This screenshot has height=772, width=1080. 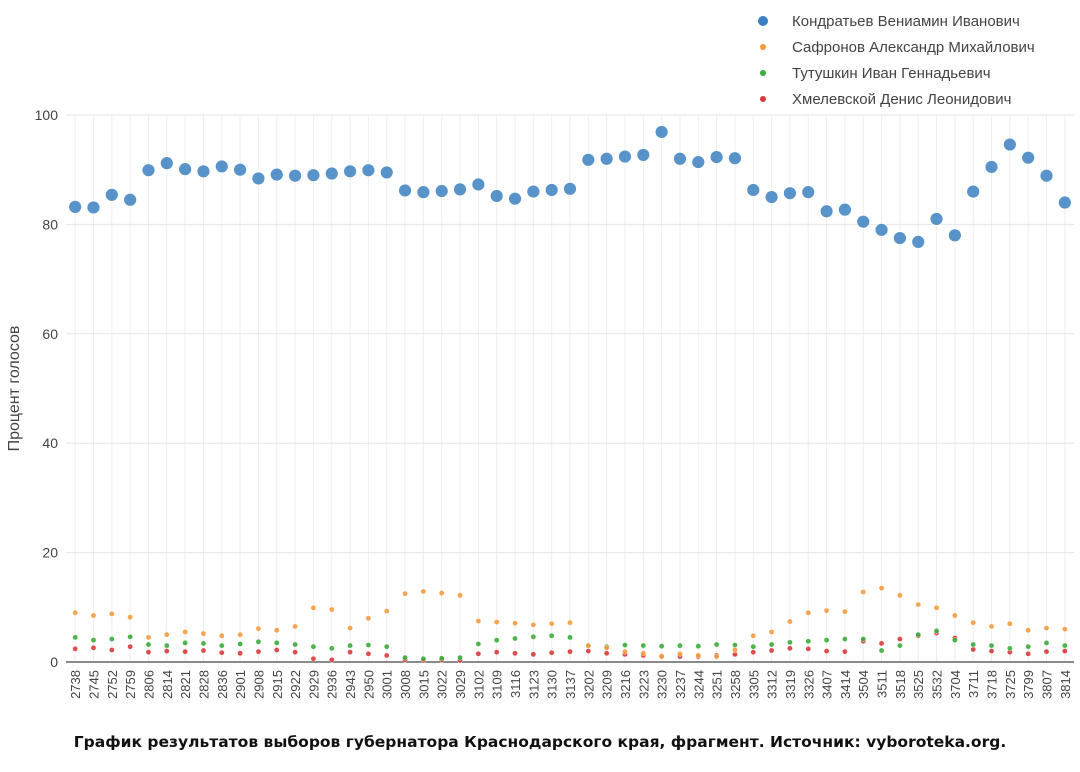 I want to click on x-tick-label: 2806, so click(x=148, y=684).